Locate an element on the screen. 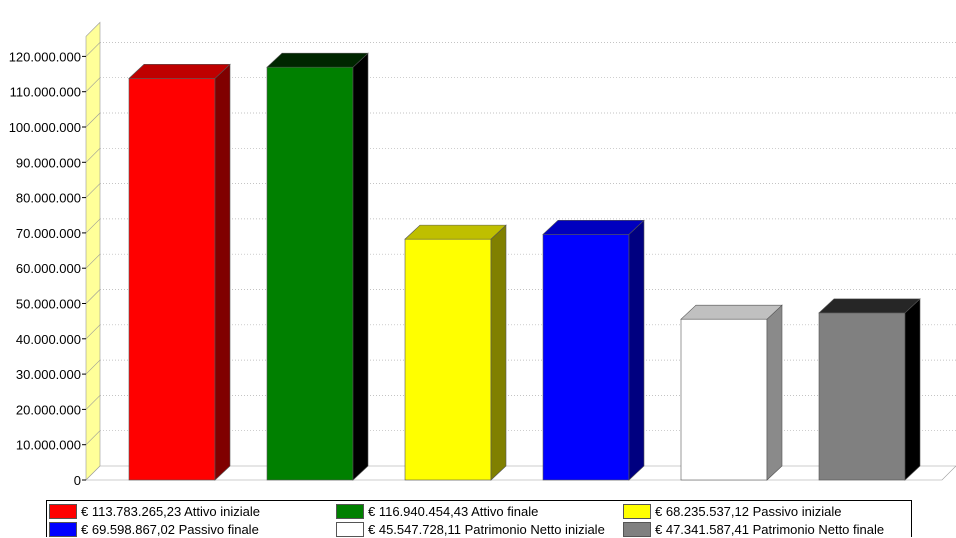 The image size is (956, 538). legend-label: € 116.940.454,43 Attivo finale is located at coordinates (453, 511).